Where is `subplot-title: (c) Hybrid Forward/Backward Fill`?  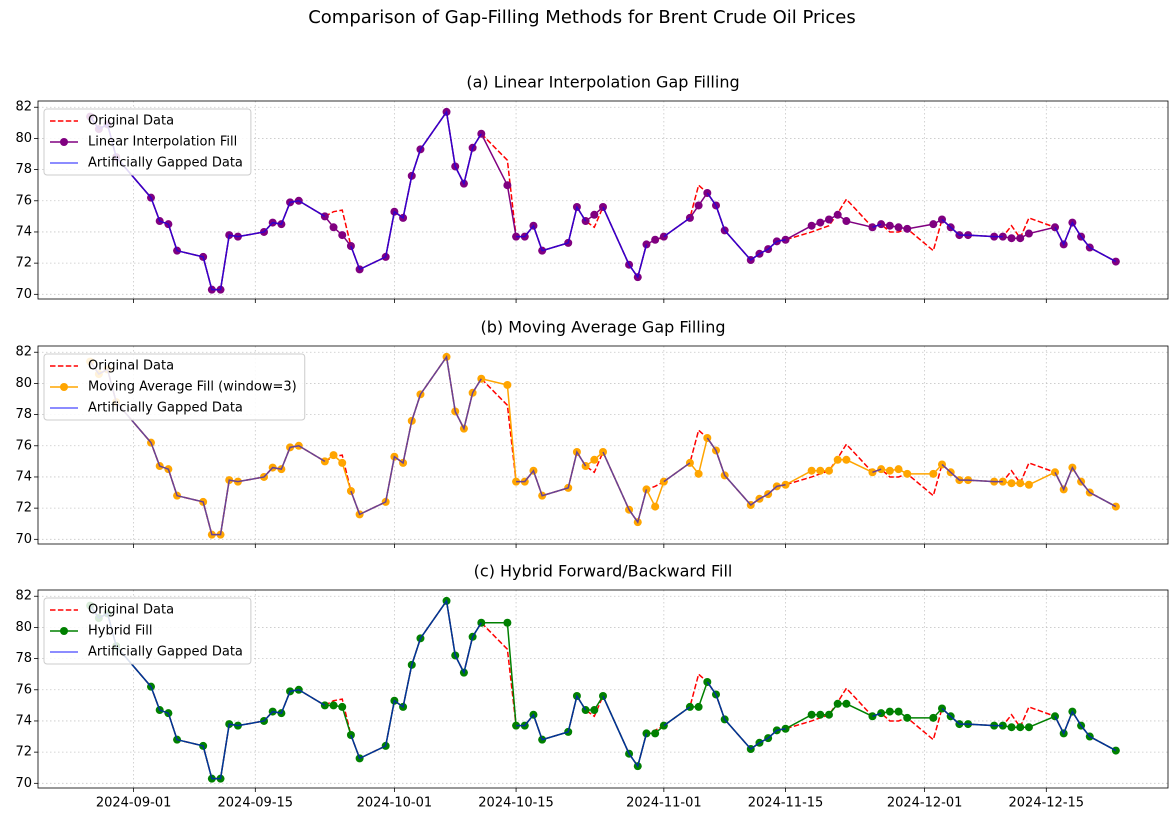 subplot-title: (c) Hybrid Forward/Backward Fill is located at coordinates (603, 571).